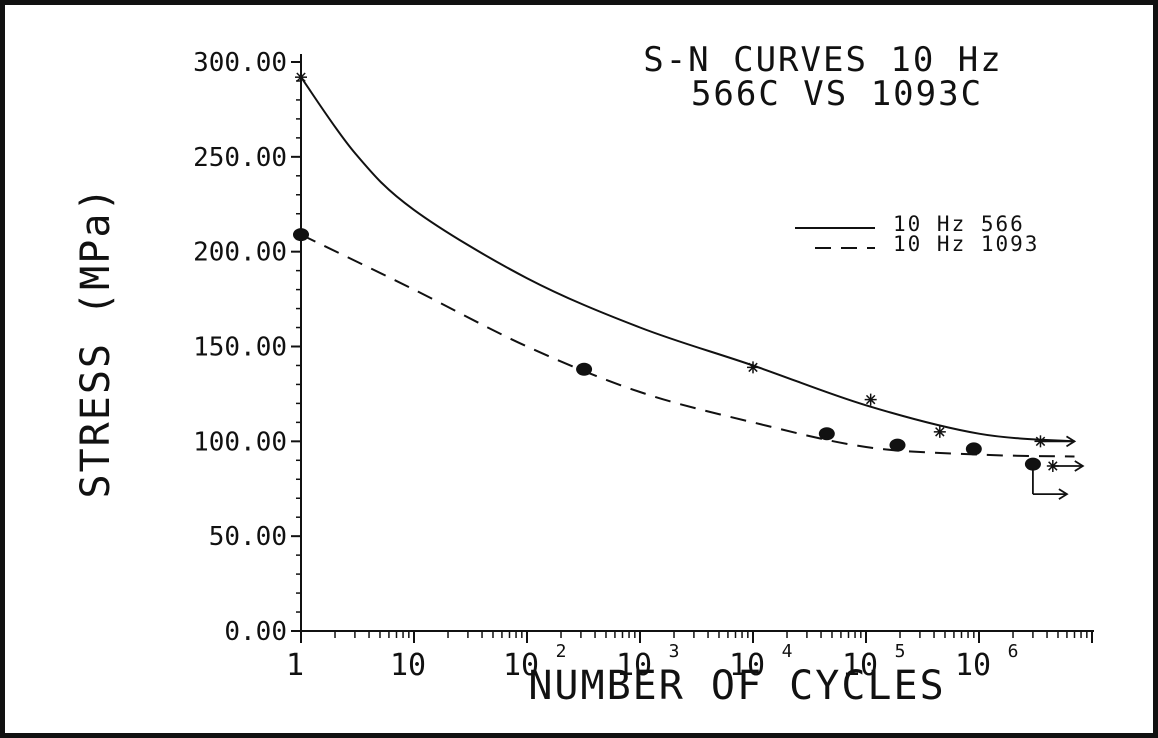 The height and width of the screenshot is (738, 1158). Describe the element at coordinates (959, 224) in the screenshot. I see `legend-label-566: 10 Hz 566` at that location.